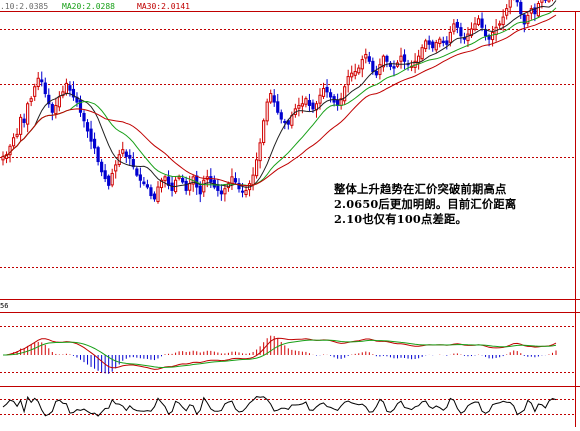  What do you see at coordinates (24, 6) in the screenshot?
I see `legend-ma10: .10:2.0385` at bounding box center [24, 6].